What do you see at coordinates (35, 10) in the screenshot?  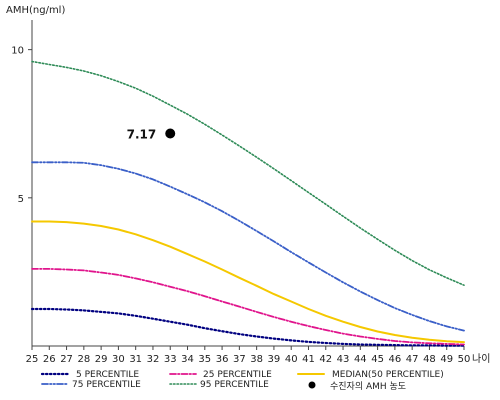 I see `y-axis-title: AMH(ng/ml)` at bounding box center [35, 10].